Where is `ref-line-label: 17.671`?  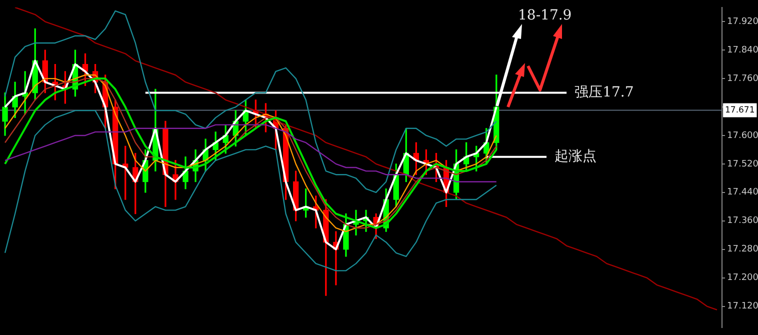 ref-line-label: 17.671 is located at coordinates (740, 110).